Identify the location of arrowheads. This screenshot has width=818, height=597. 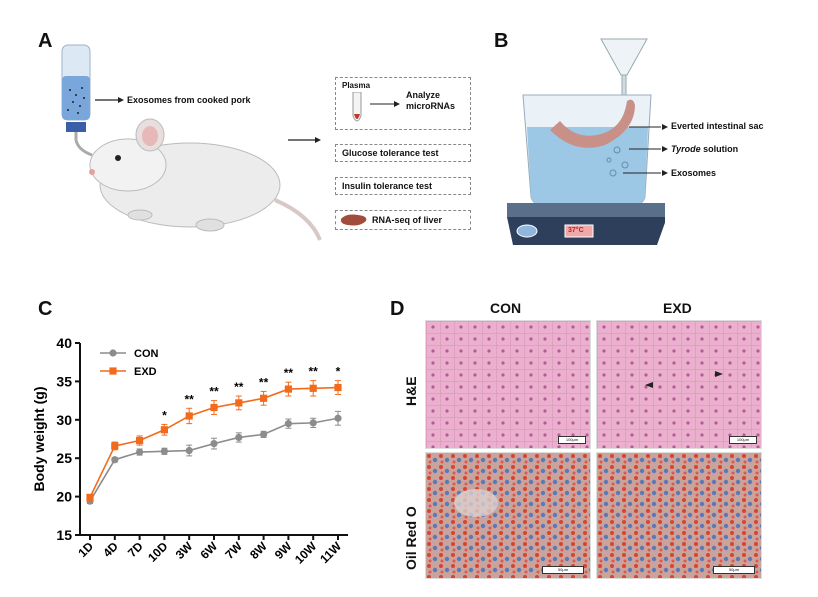
(665, 150).